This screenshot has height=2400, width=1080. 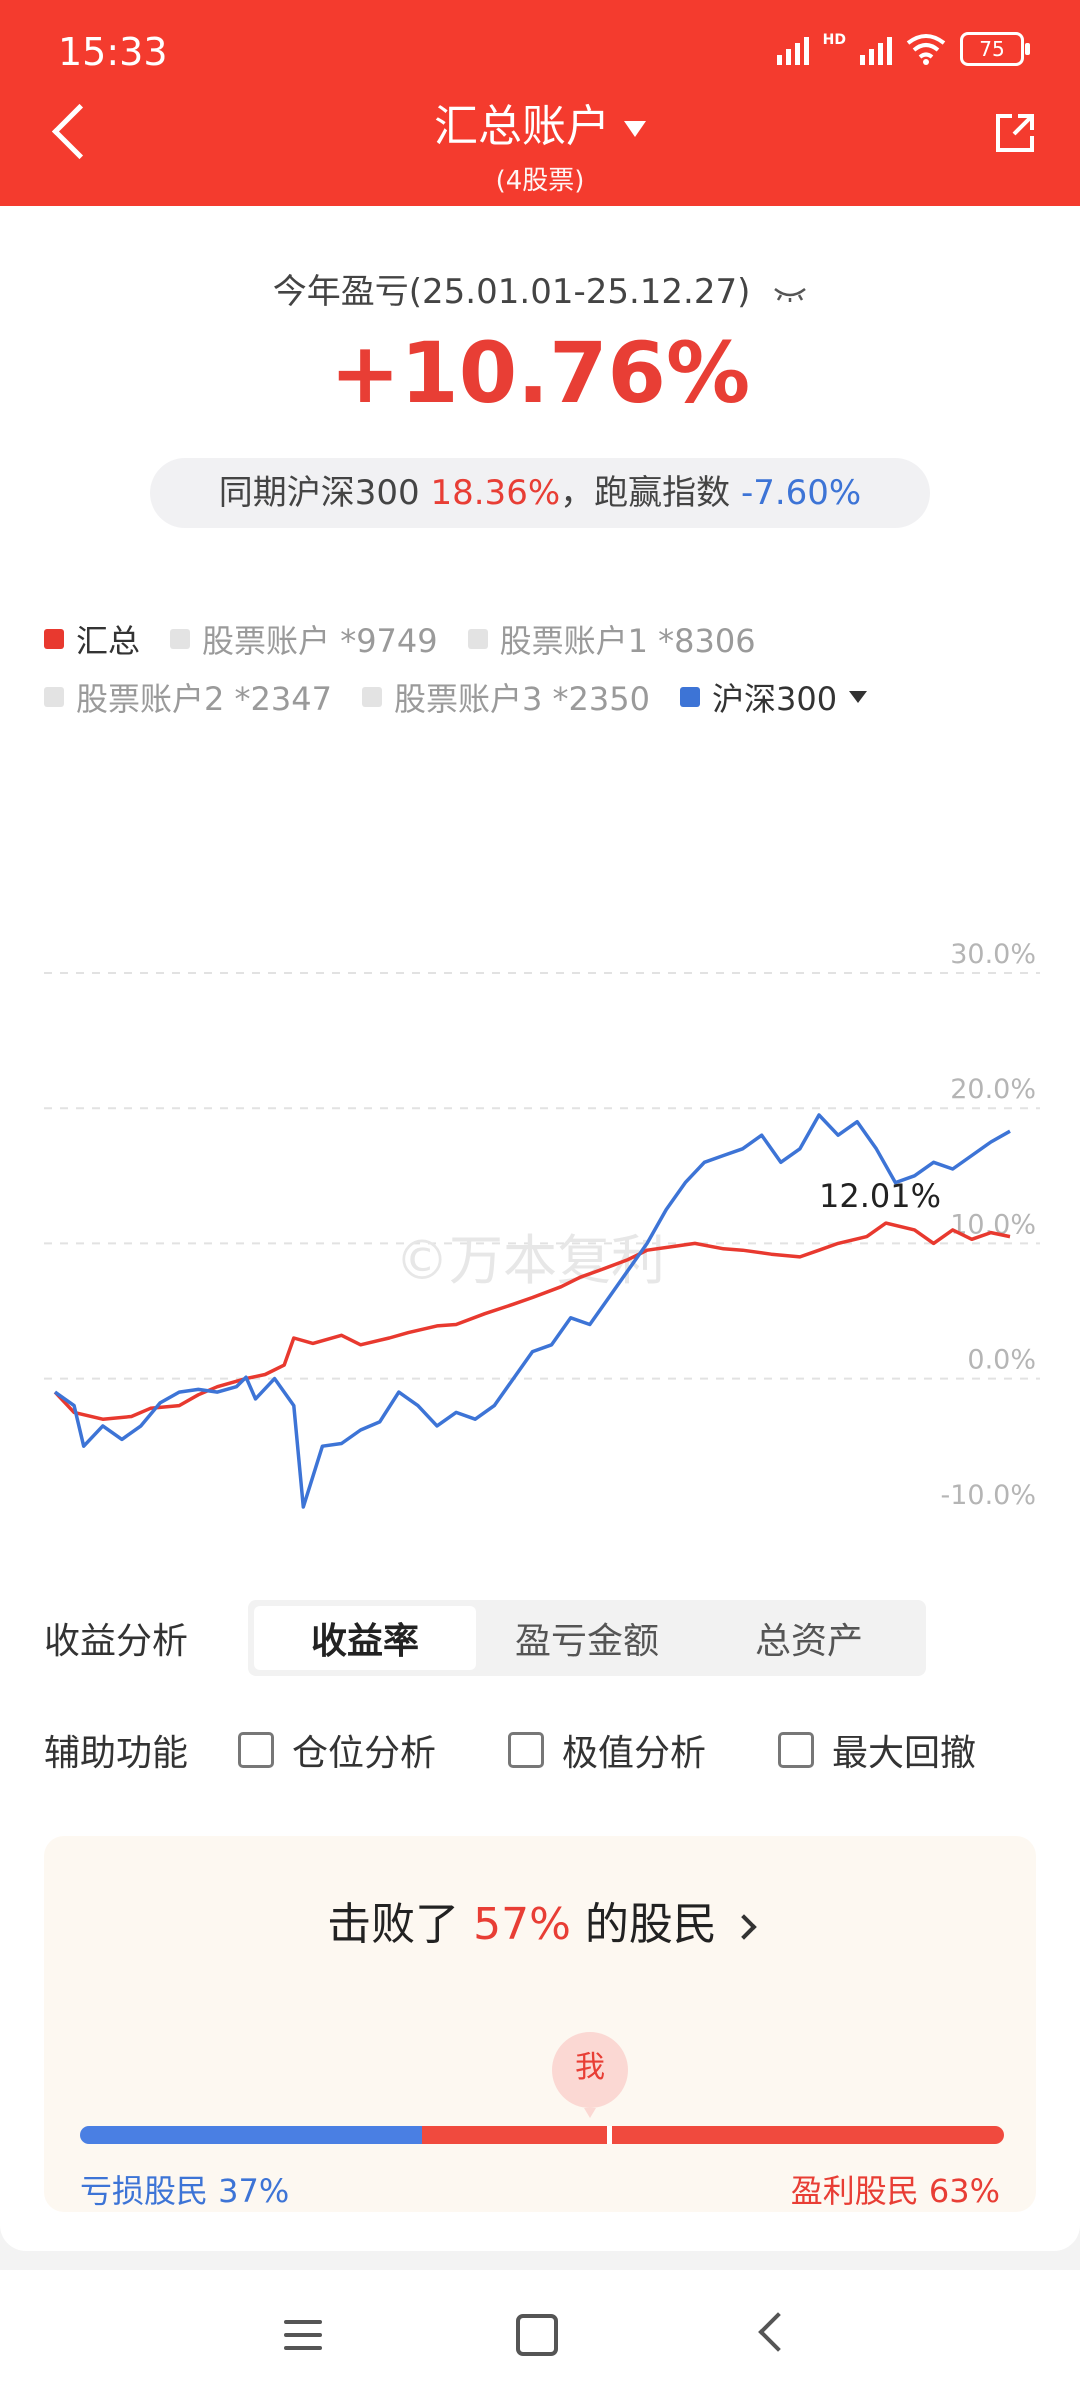 I want to click on series-line-summary, so click(x=532, y=1321).